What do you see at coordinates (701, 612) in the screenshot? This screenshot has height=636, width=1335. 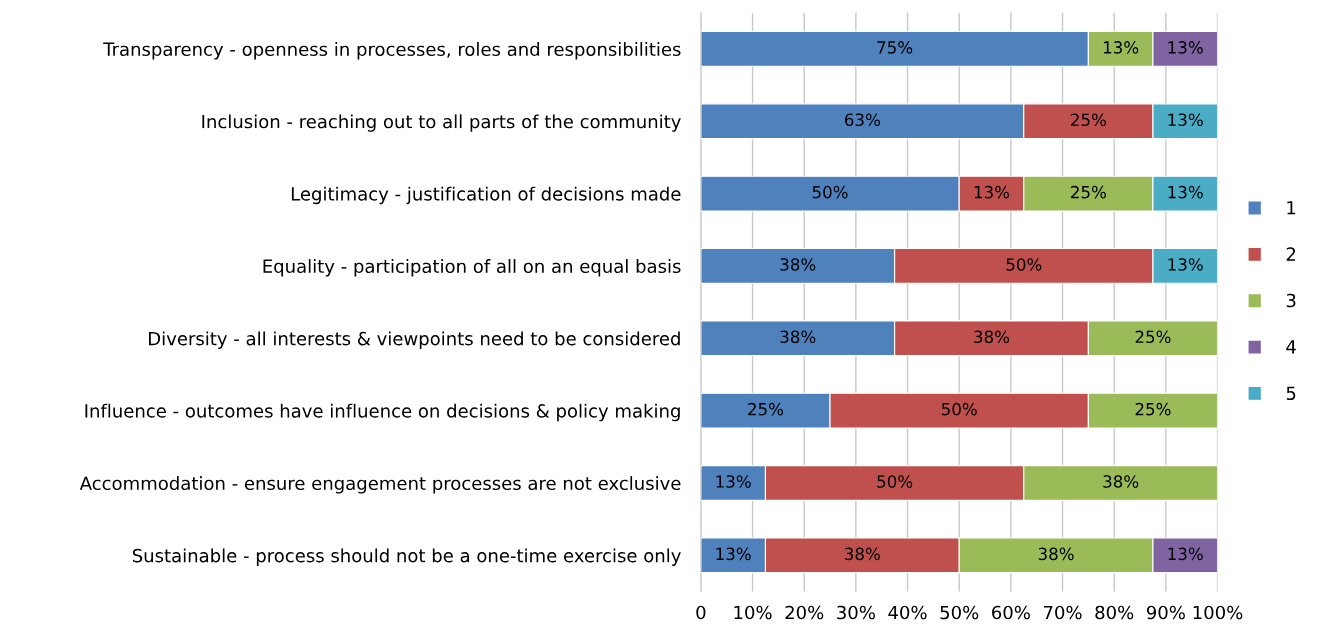 I see `x-tick-label: 0` at bounding box center [701, 612].